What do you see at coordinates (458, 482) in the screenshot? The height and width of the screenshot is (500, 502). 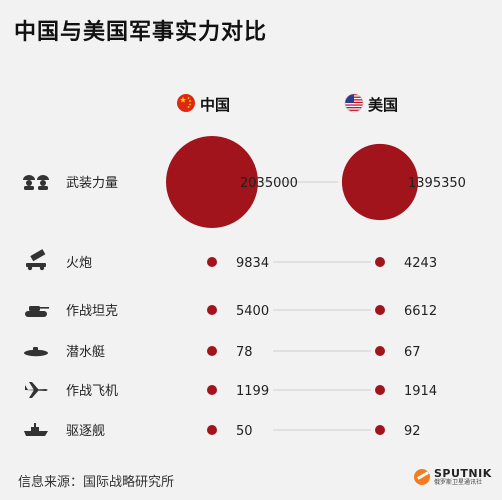 I see `logo-subtitle: 俄罗斯卫星通讯社` at bounding box center [458, 482].